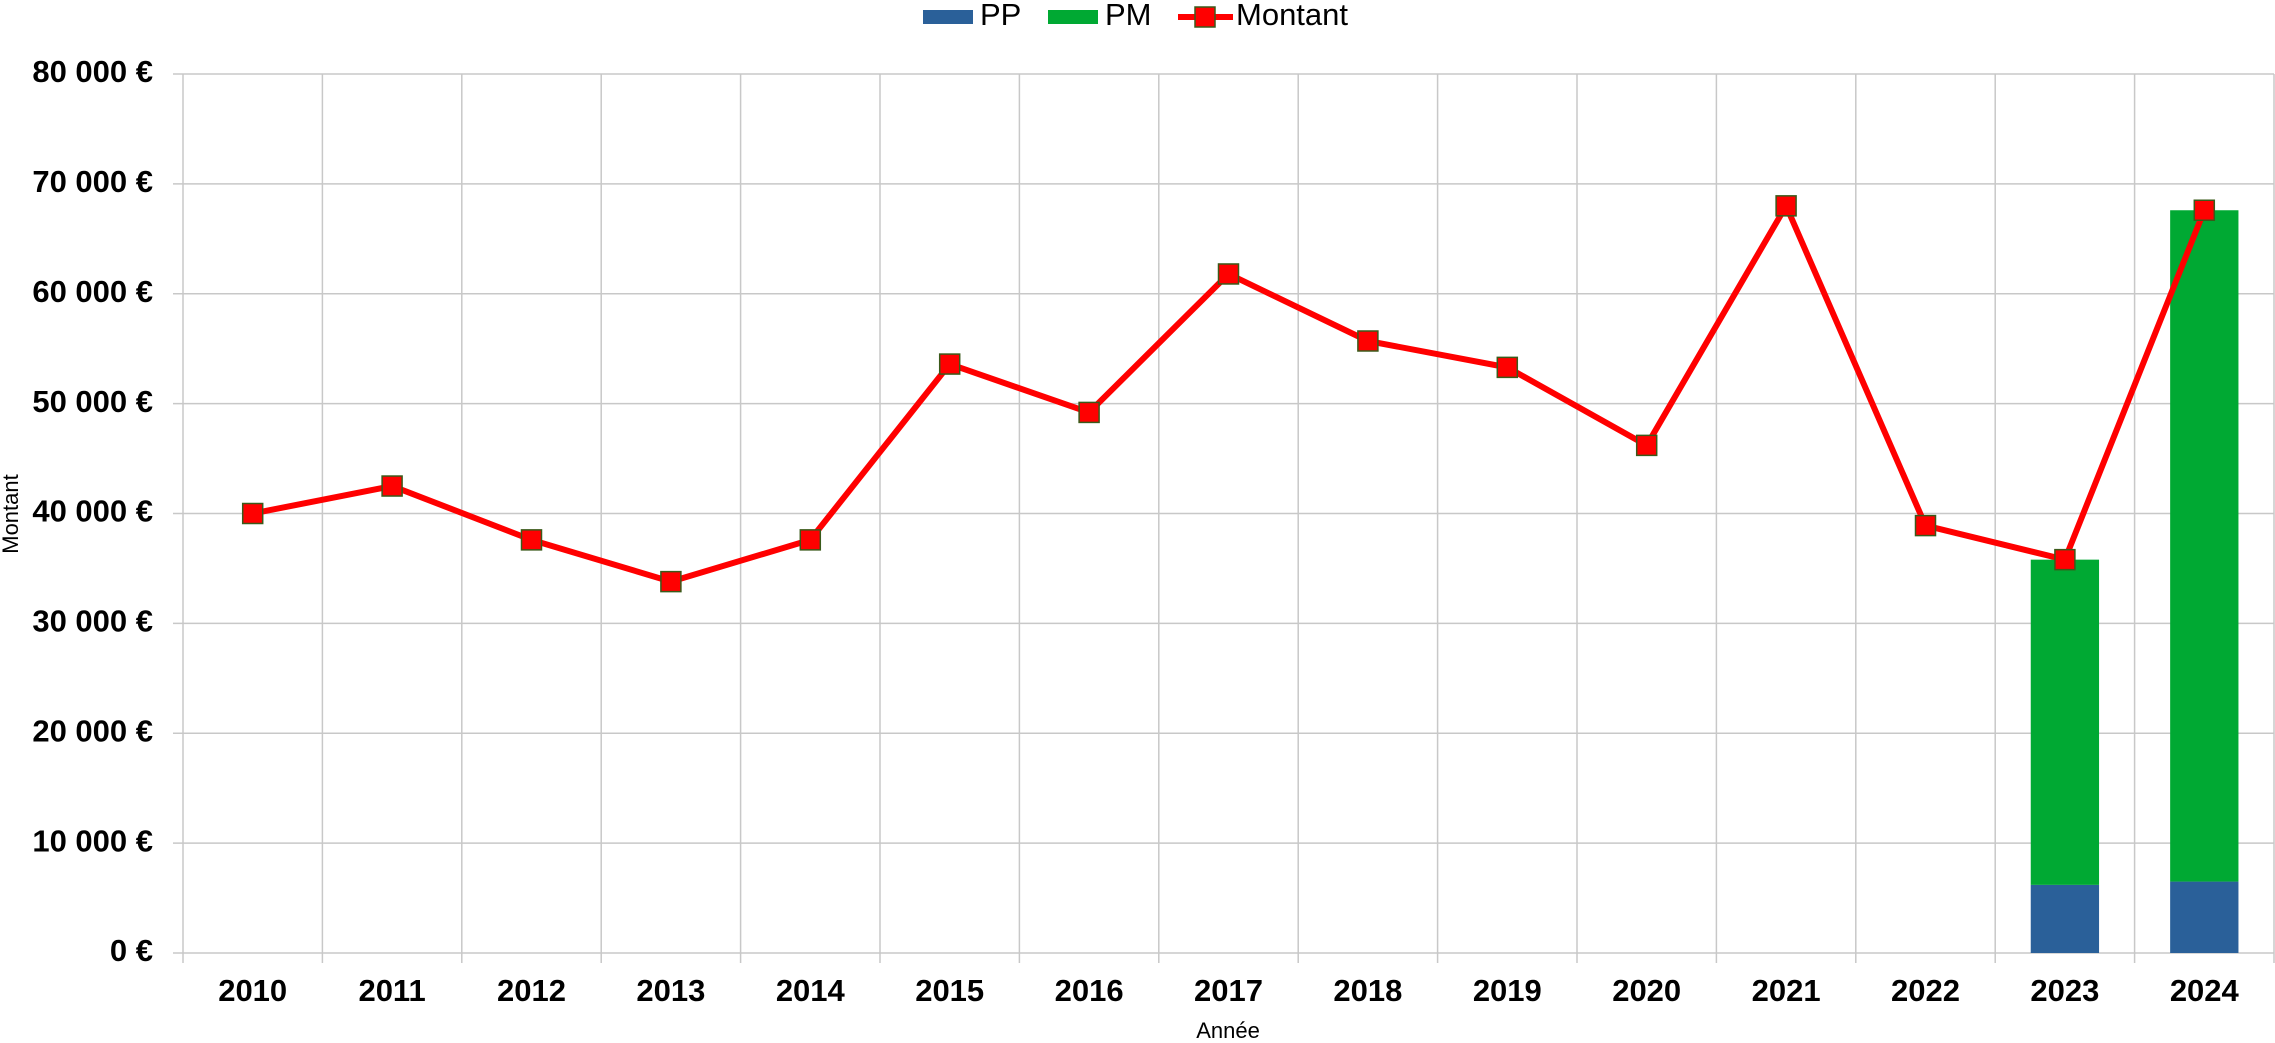  Describe the element at coordinates (1786, 990) in the screenshot. I see `x-tick-label: 2021` at that location.